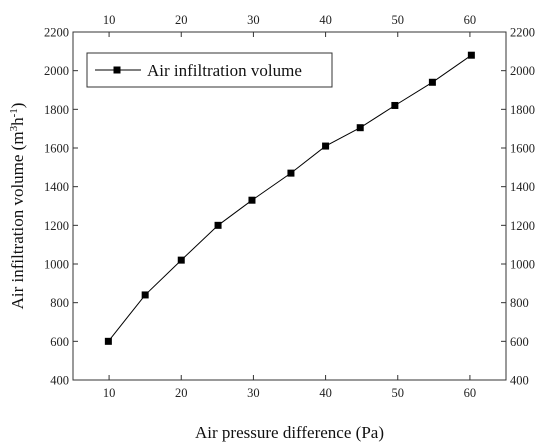  I want to click on x-tick-label-top: 20, so click(181, 20).